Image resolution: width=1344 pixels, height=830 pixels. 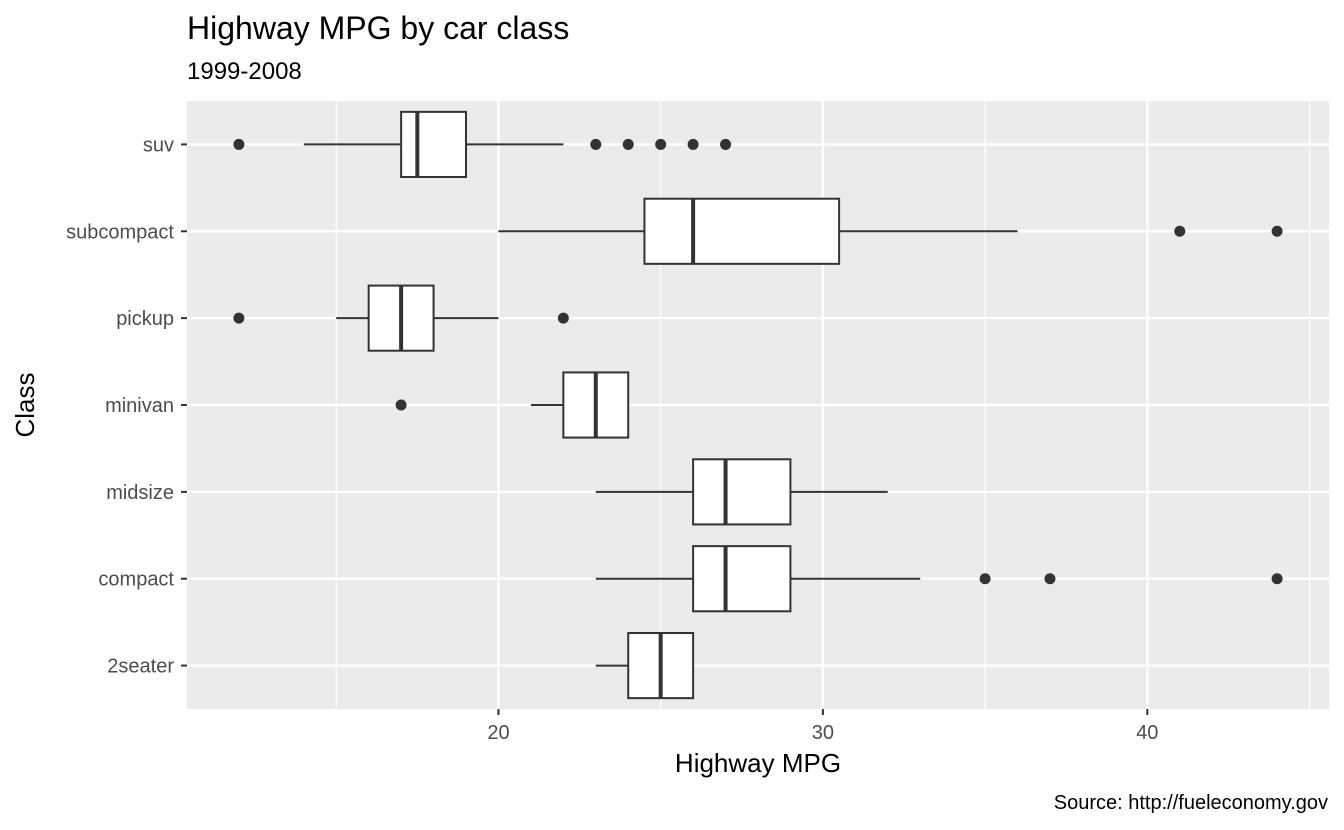 What do you see at coordinates (939, 579) in the screenshot?
I see `box-compact` at bounding box center [939, 579].